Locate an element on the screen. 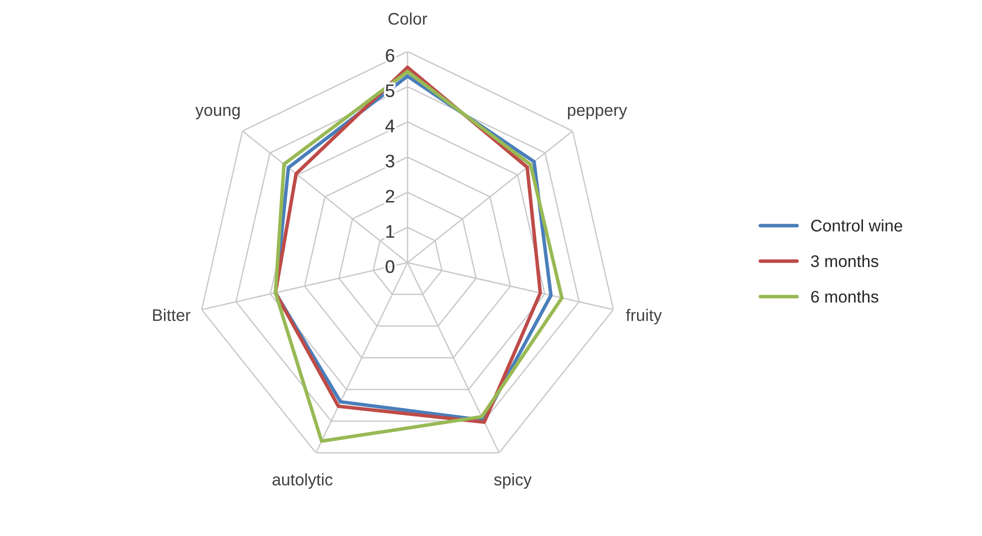 The height and width of the screenshot is (536, 982). legend-label: 6 months is located at coordinates (844, 296).